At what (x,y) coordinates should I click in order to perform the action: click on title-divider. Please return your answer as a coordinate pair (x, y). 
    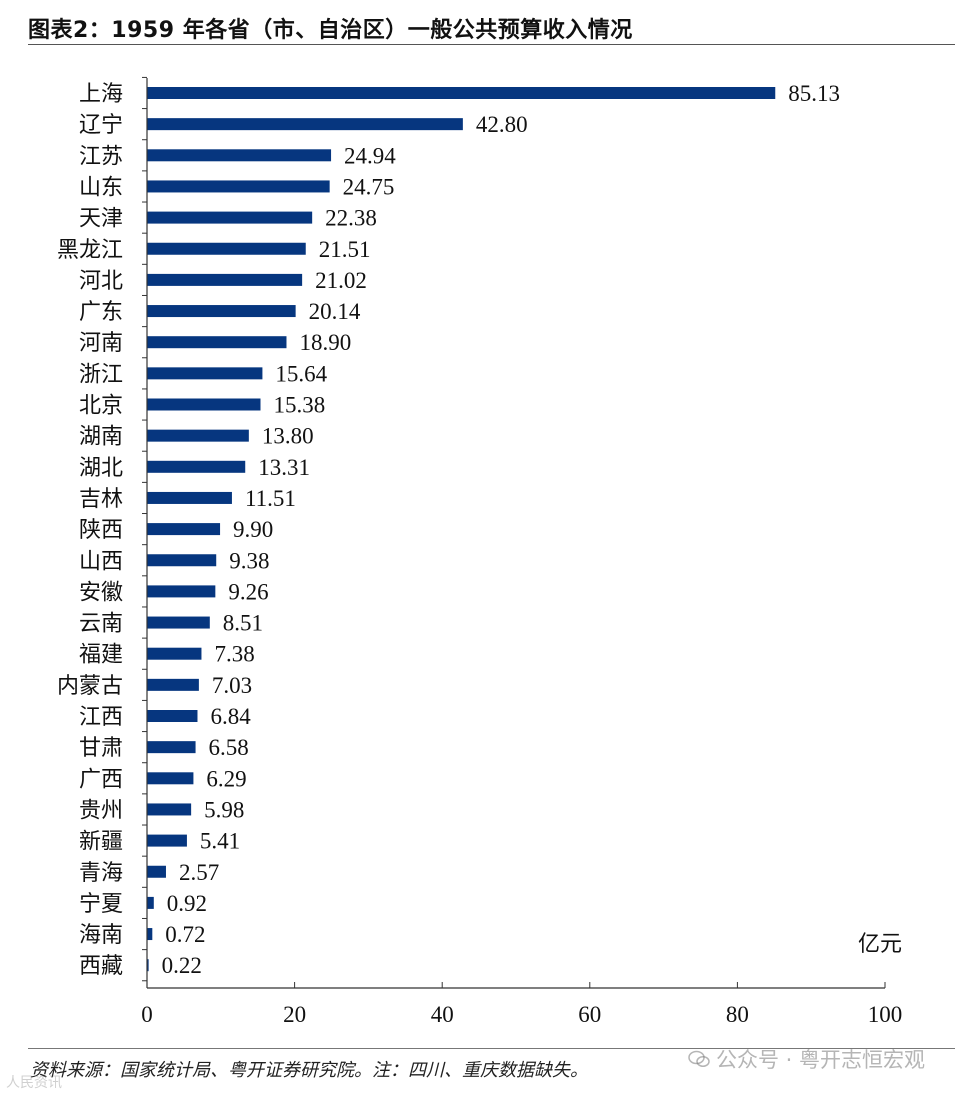
    Looking at the image, I should click on (491, 44).